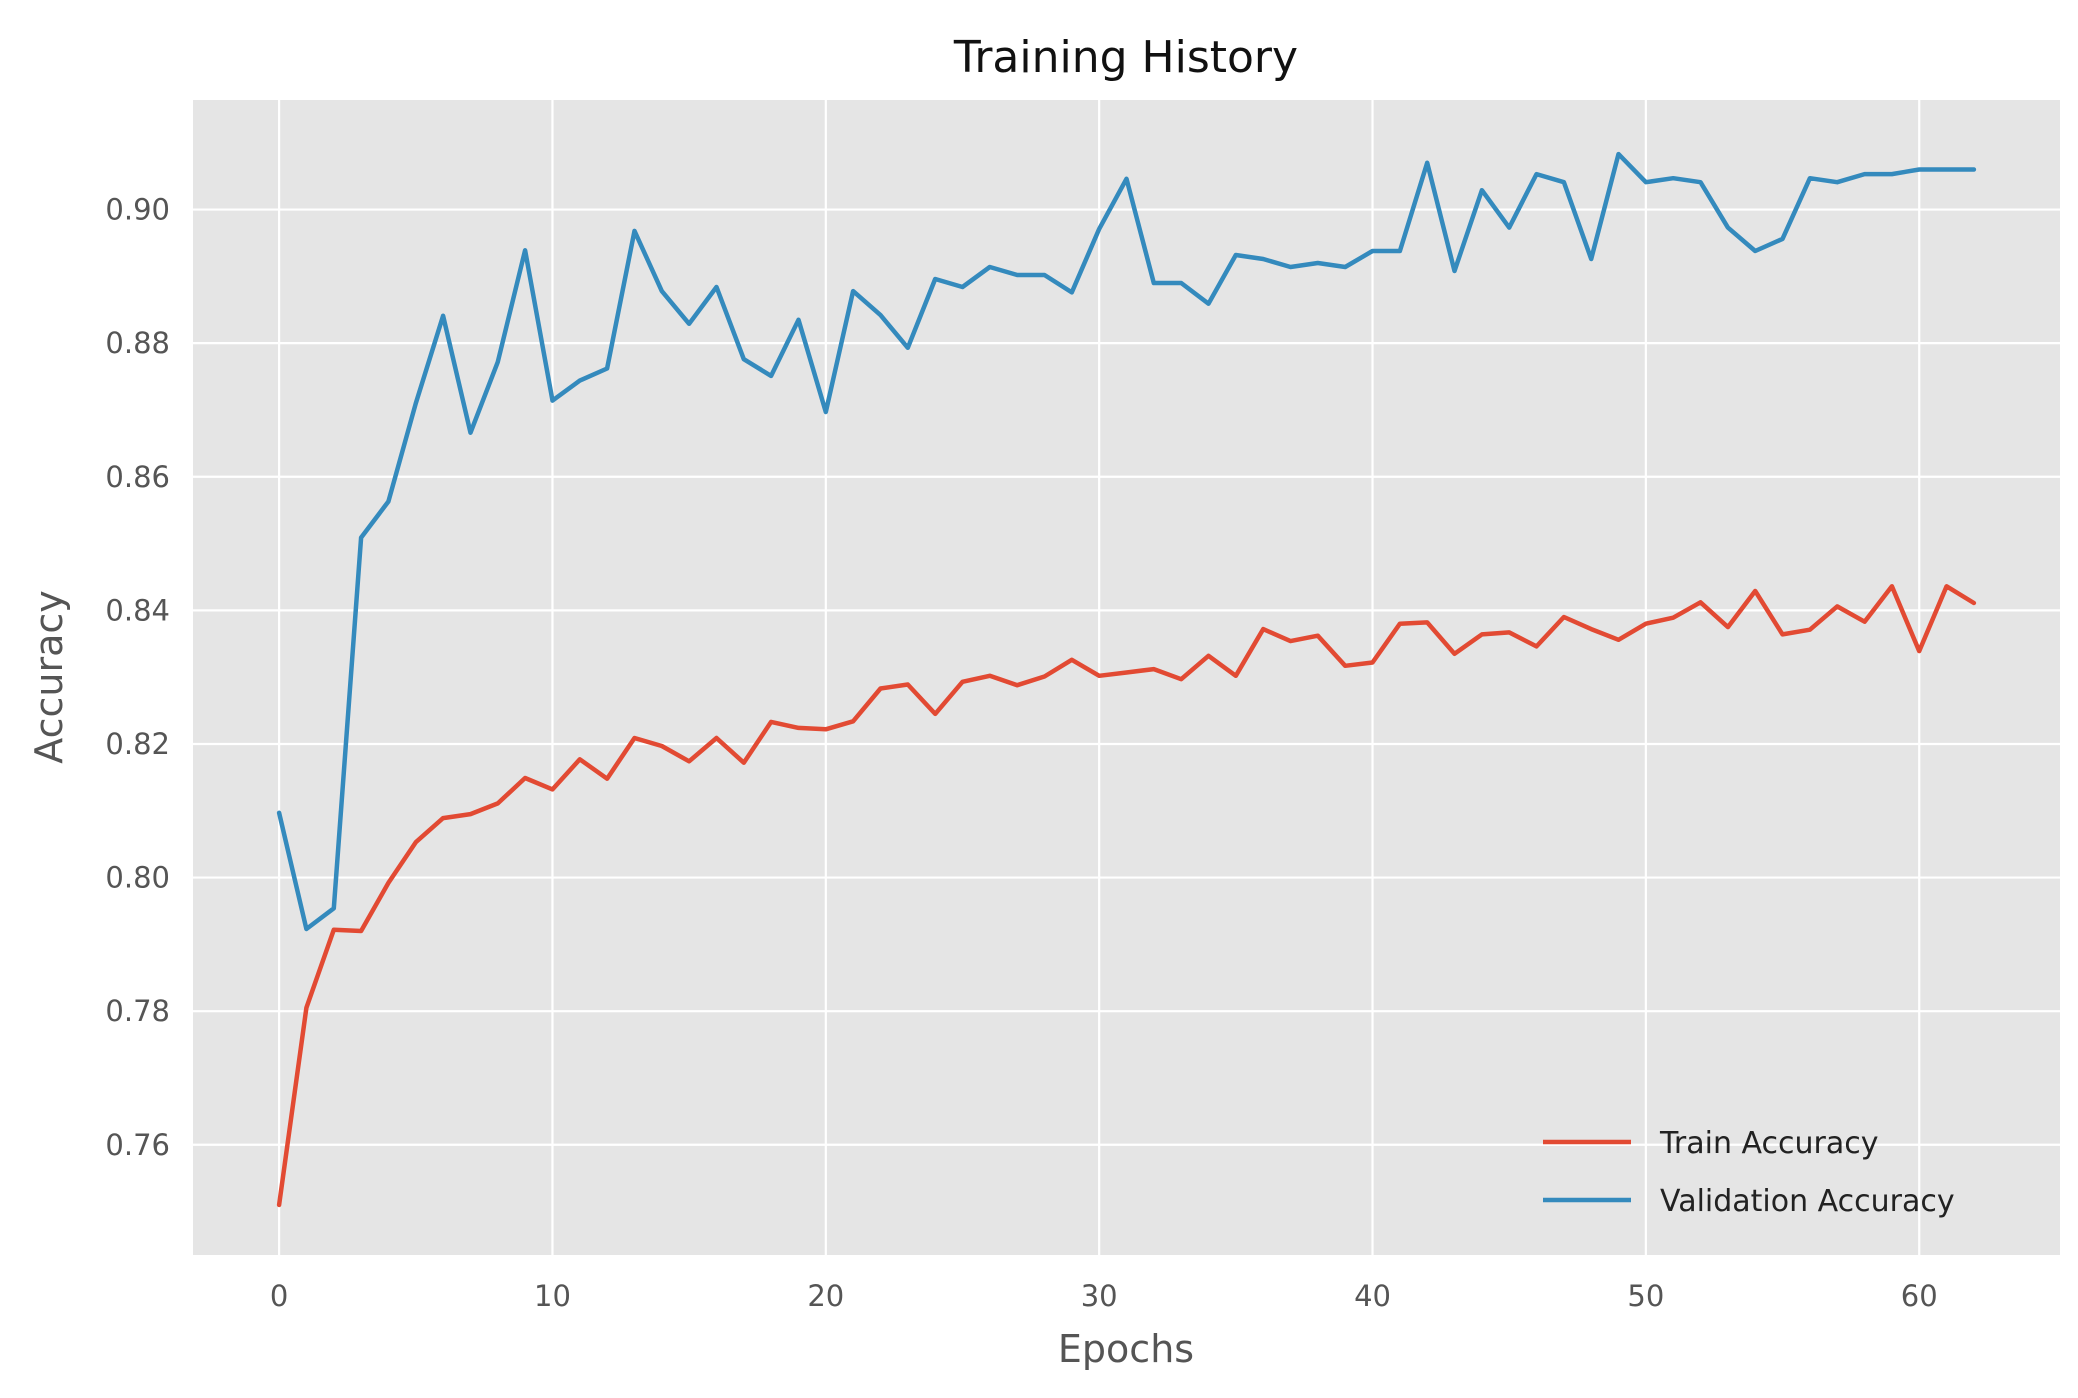  What do you see at coordinates (49, 677) in the screenshot?
I see `y-axis-label: Accuracy` at bounding box center [49, 677].